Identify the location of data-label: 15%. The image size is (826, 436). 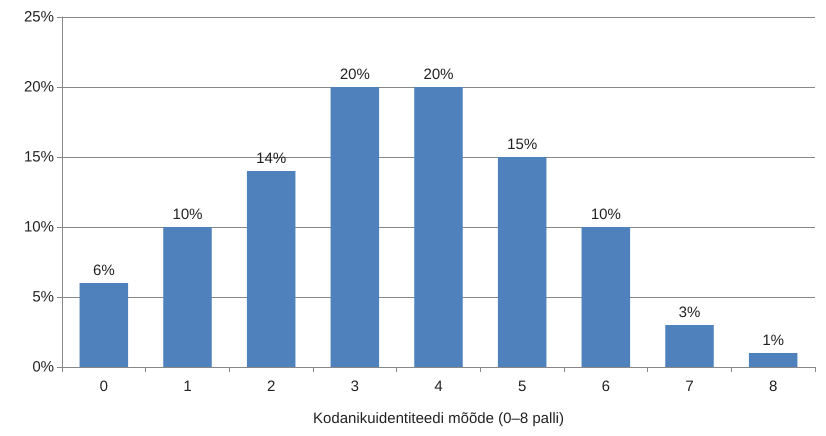
(522, 144).